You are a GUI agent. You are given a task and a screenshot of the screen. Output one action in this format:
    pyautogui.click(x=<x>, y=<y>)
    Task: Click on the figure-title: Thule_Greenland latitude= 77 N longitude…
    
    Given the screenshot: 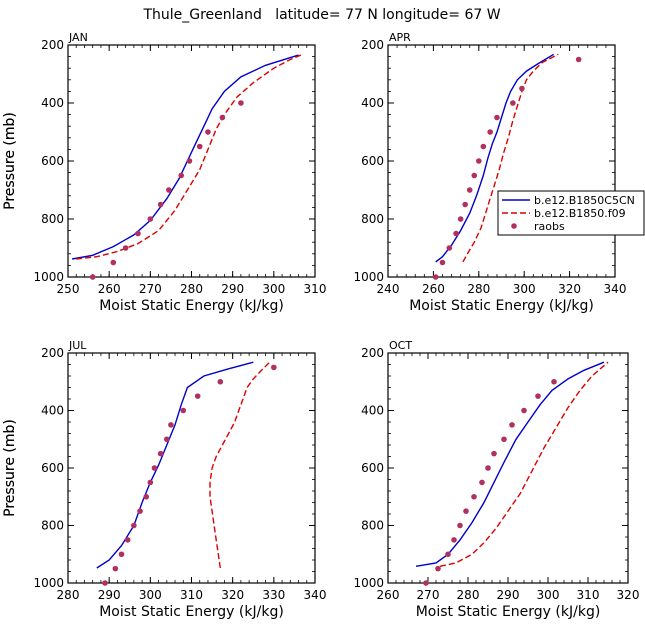 What is the action you would take?
    pyautogui.click(x=321, y=15)
    